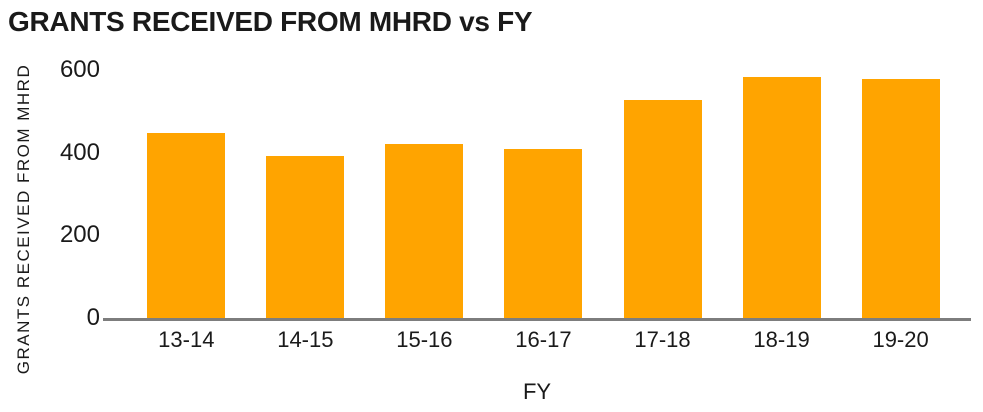  What do you see at coordinates (537, 391) in the screenshot?
I see `x-axis-title: FY` at bounding box center [537, 391].